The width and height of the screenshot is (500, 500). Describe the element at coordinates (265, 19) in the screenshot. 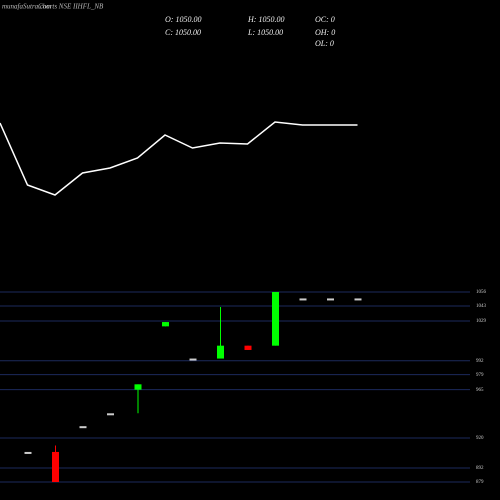

I see `ohlc-info: H: 1050.00` at that location.